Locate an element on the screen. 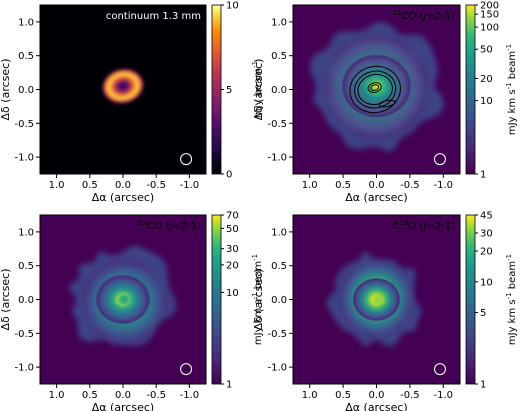 The width and height of the screenshot is (520, 411). plot-area-c18o is located at coordinates (376, 299).